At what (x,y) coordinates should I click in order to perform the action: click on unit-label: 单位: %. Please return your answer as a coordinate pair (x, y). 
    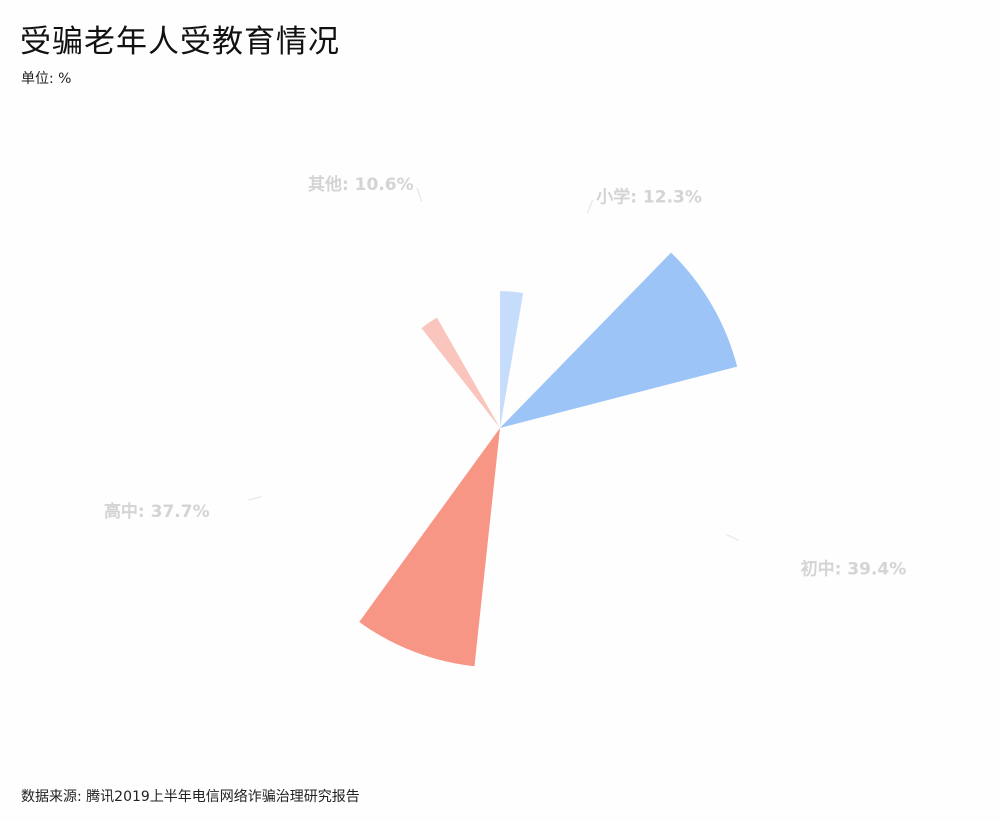
    Looking at the image, I should click on (46, 79).